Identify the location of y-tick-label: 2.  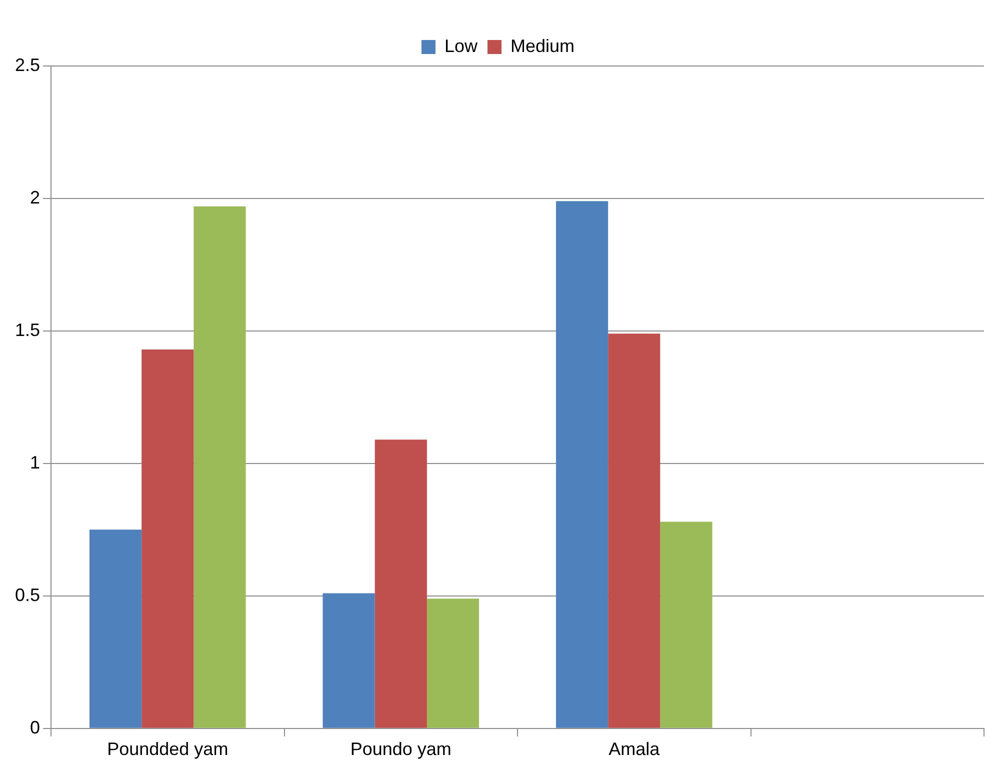
(35, 197).